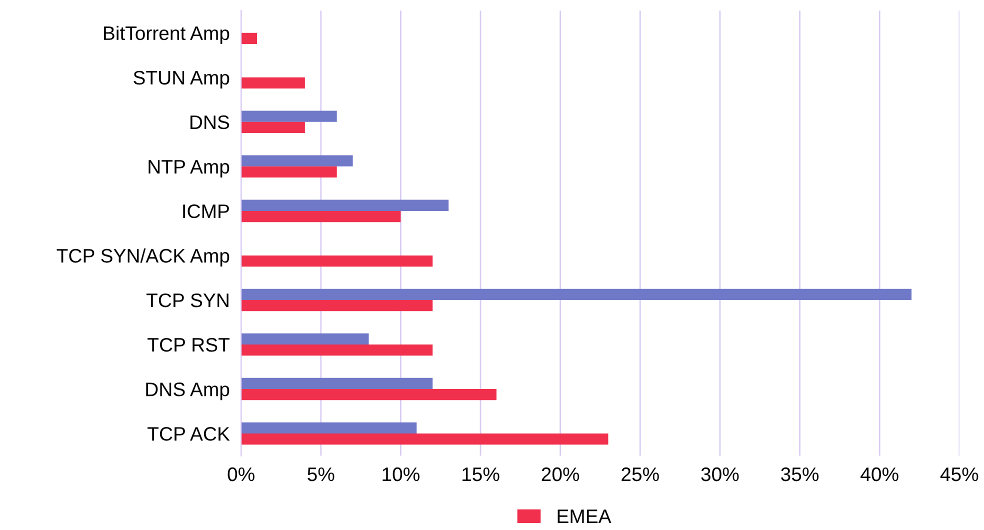  I want to click on x-tick-label: 5%, so click(321, 475).